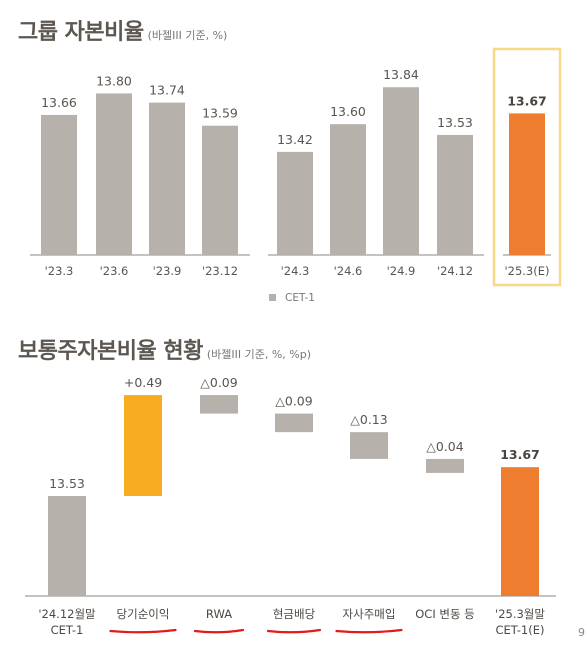 Image resolution: width=587 pixels, height=653 pixels. Describe the element at coordinates (220, 113) in the screenshot. I see `data-label: 13.59` at that location.